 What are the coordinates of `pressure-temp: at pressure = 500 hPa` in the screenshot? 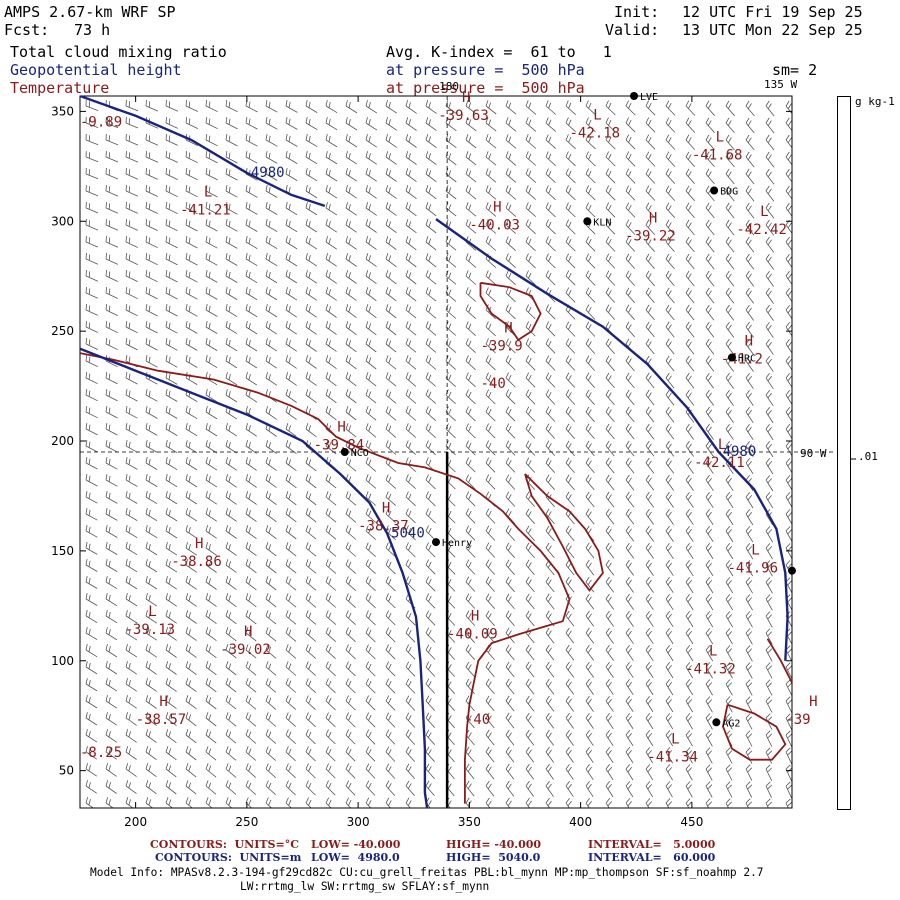 It's located at (485, 88).